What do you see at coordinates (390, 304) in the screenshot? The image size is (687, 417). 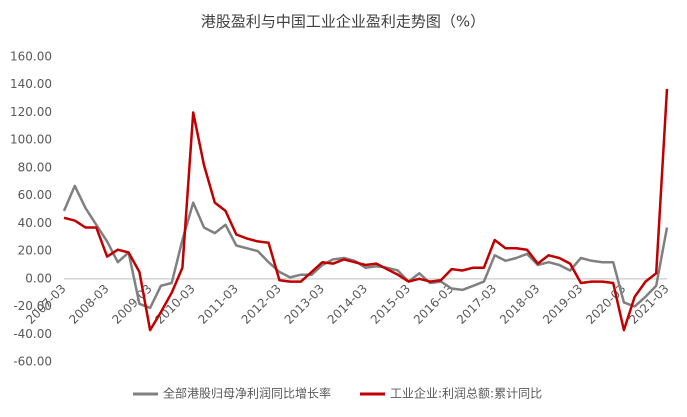 I see `x-tick-label: 2015-03` at bounding box center [390, 304].